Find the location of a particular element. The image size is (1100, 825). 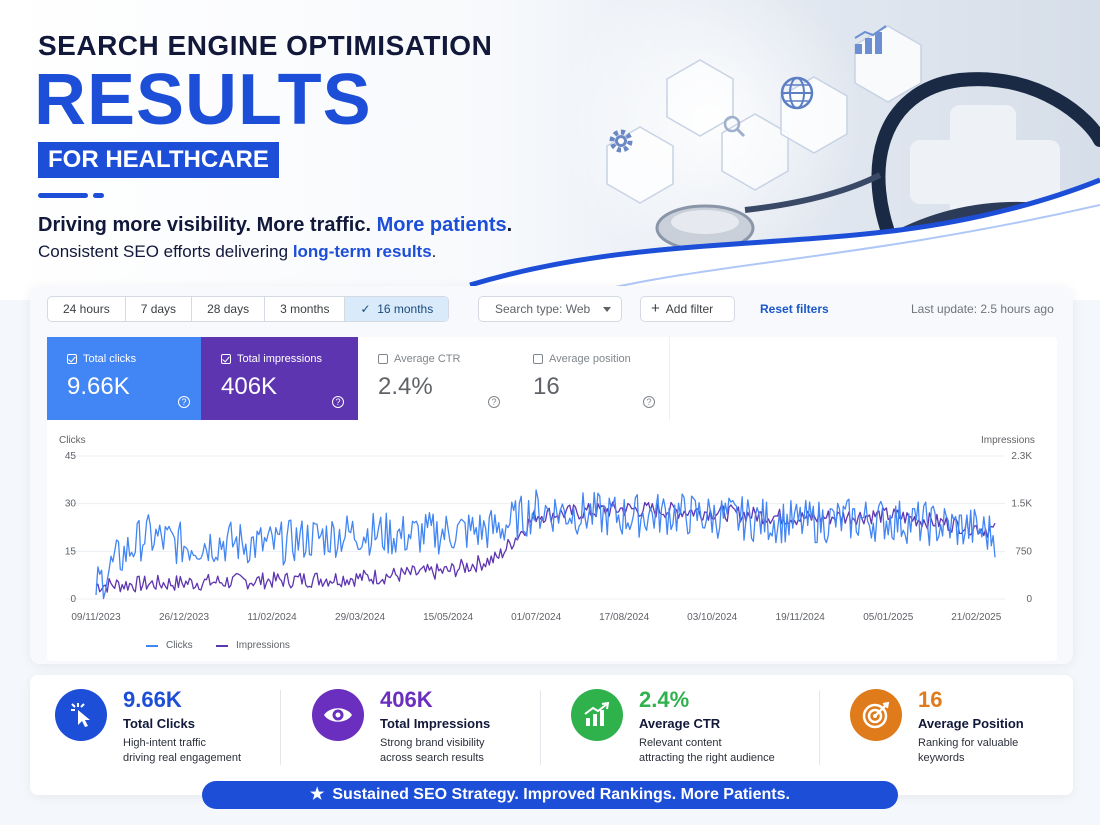

search-icon is located at coordinates (734, 126).